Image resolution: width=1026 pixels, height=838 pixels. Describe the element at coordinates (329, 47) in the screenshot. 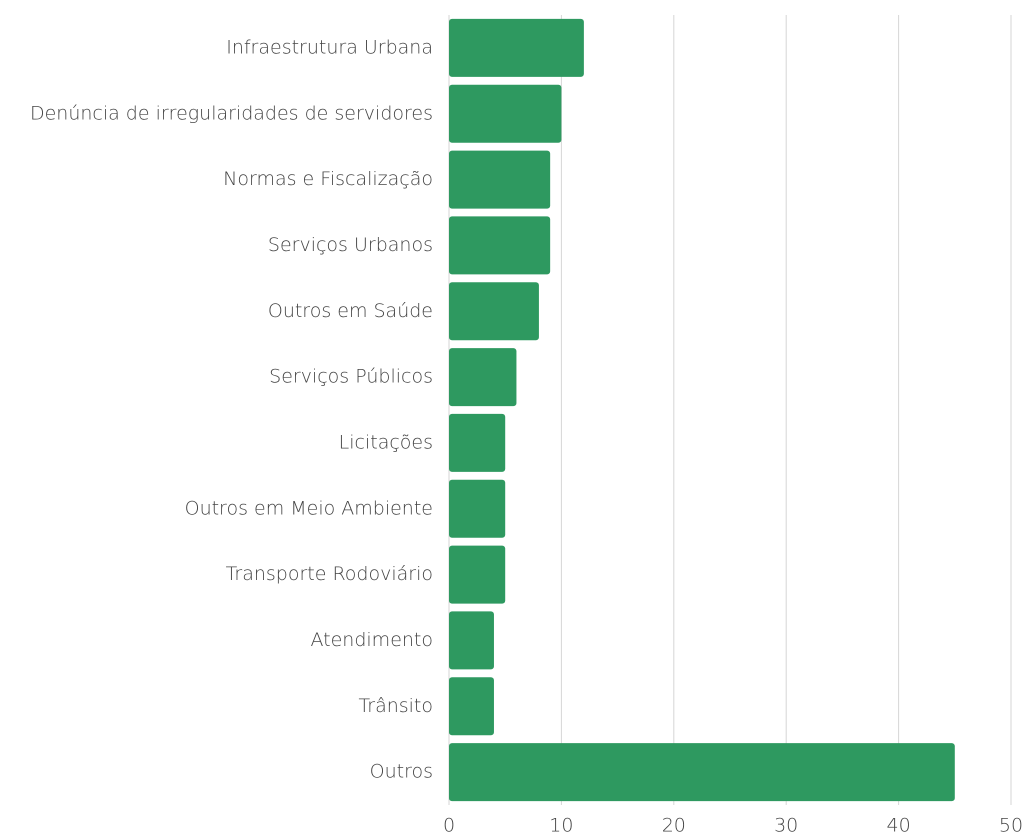

I see `y-tick-label: Infraestrutura Urbana` at that location.